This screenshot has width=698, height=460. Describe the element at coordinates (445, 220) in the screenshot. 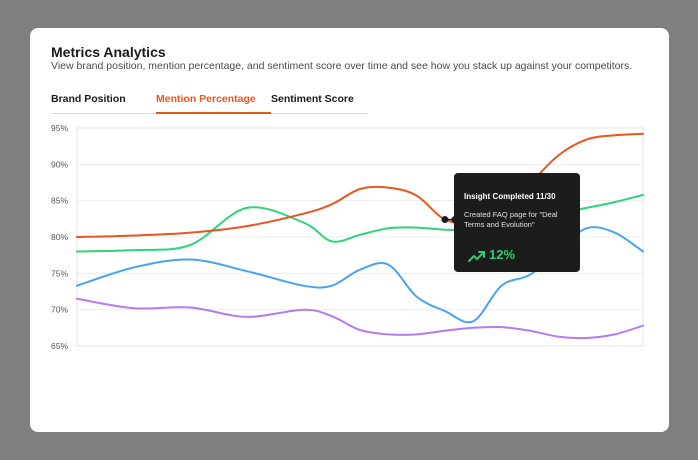

I see `insight-marker-point` at that location.